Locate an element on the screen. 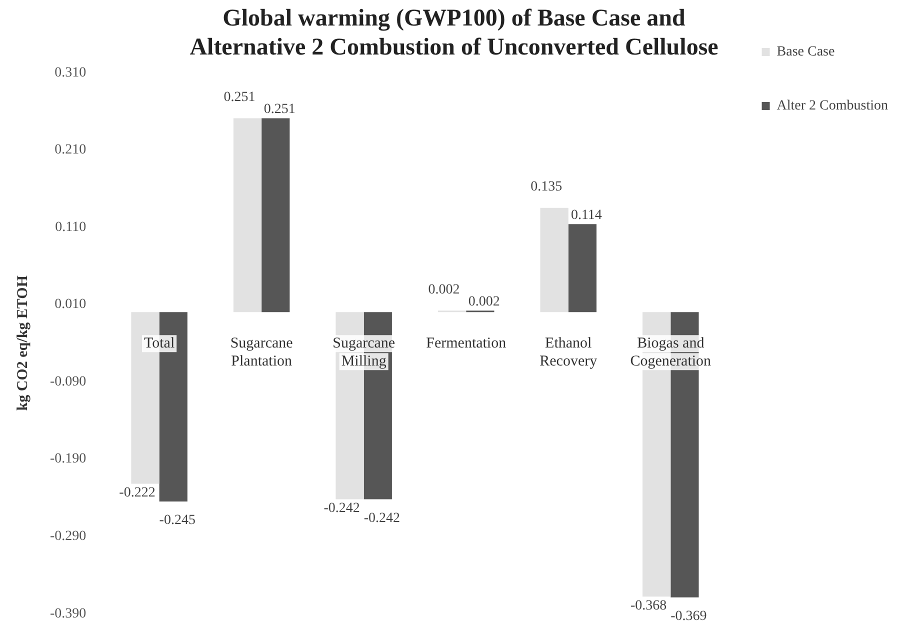 The width and height of the screenshot is (908, 636). y-tick-label: 0.110 is located at coordinates (70, 227).